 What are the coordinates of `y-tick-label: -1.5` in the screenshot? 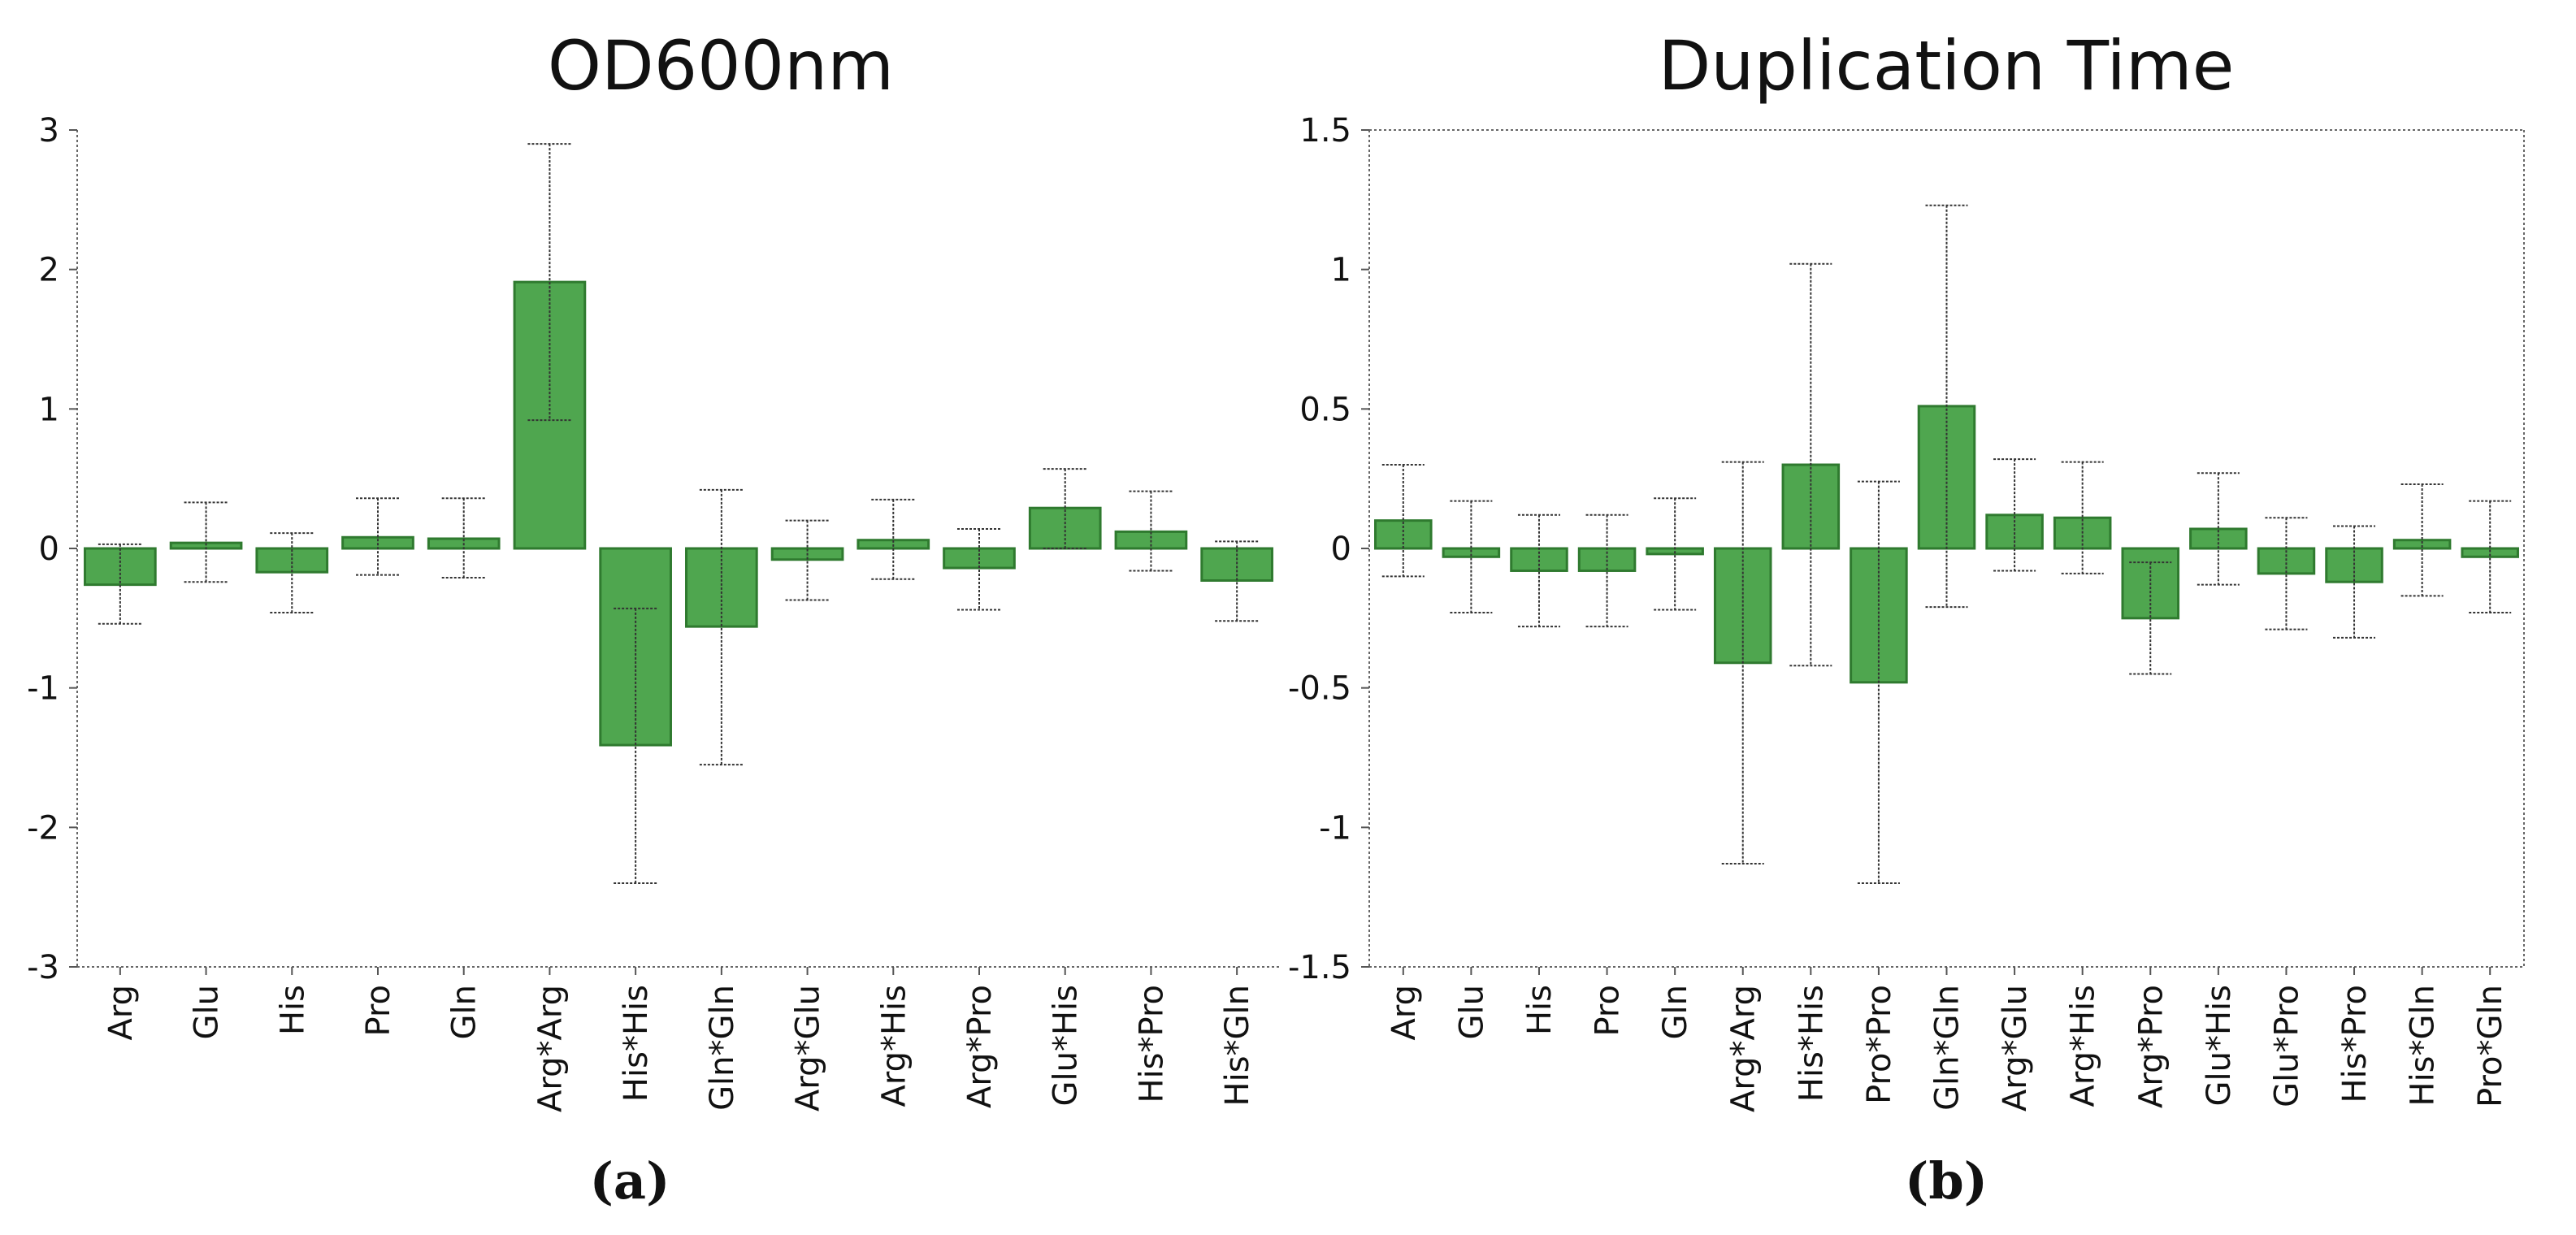 It's located at (1319, 968).